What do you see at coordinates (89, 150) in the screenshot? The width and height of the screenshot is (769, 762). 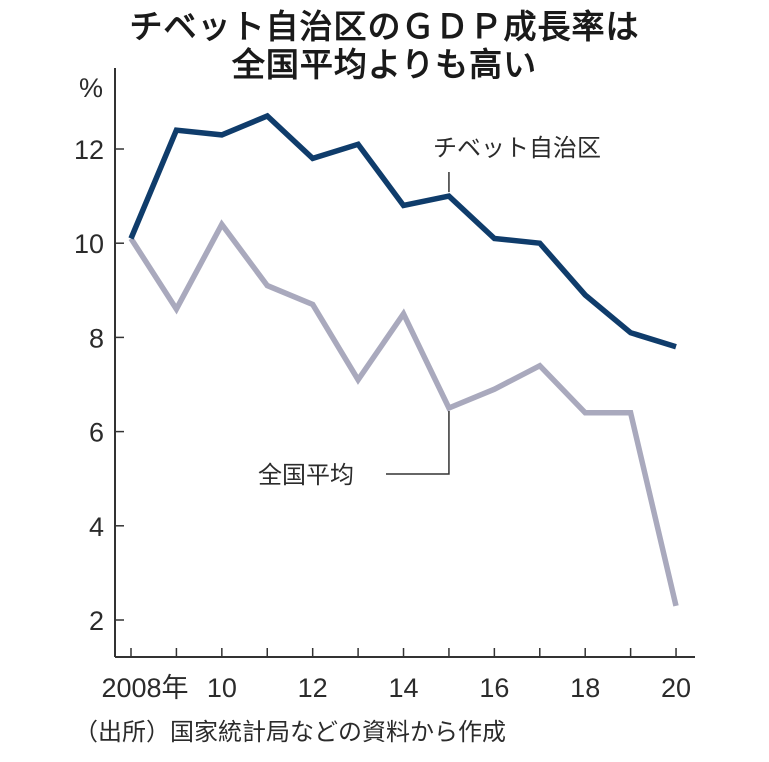 I see `y-tick-label: 12` at bounding box center [89, 150].